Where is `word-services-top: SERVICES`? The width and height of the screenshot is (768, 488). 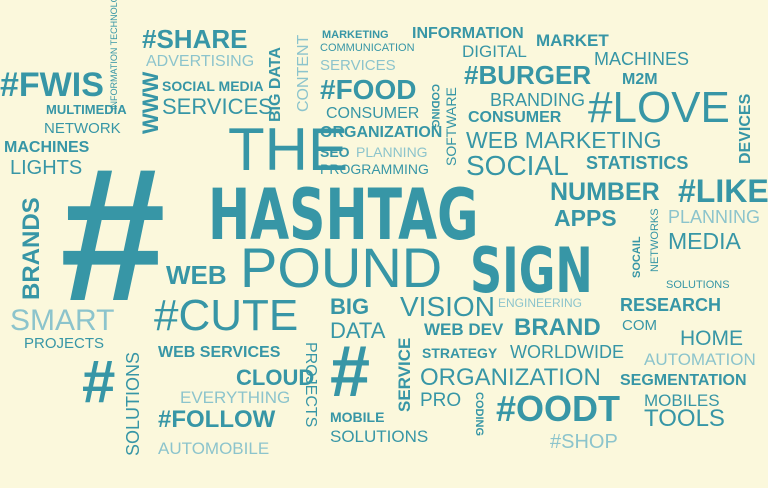
word-services-top: SERVICES is located at coordinates (358, 65).